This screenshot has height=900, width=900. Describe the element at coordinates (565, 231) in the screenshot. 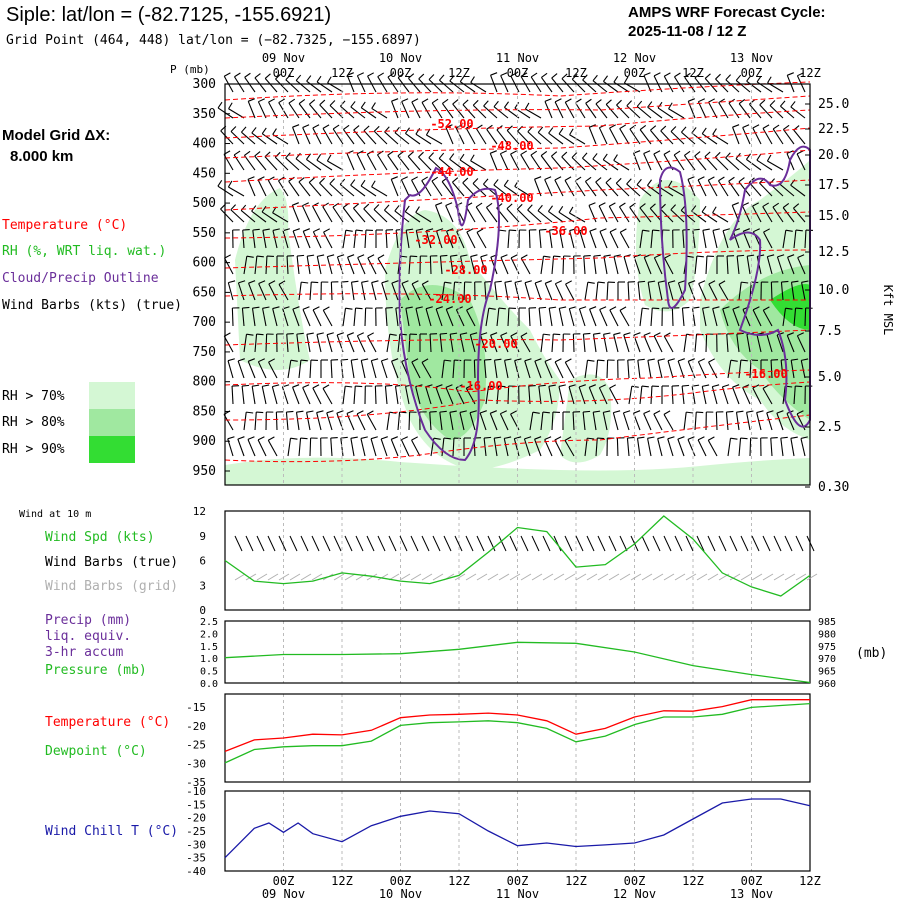

I see `isotherm-label: -36.00` at that location.